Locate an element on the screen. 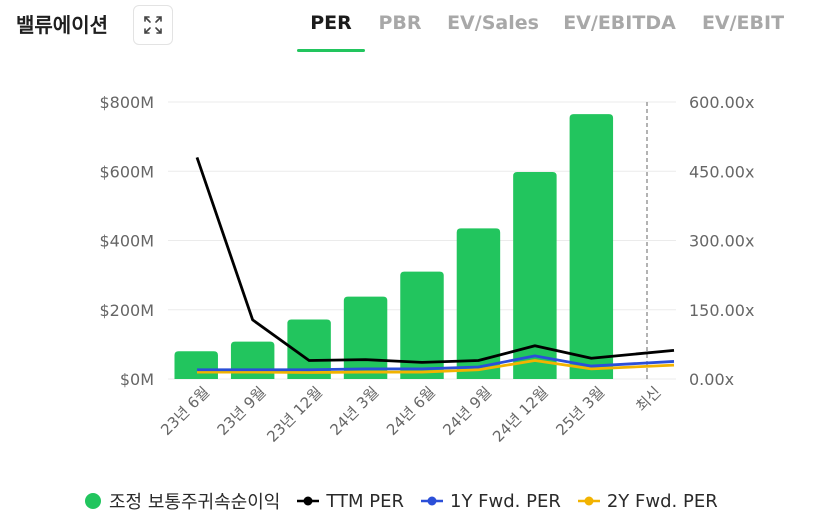  fwd-1y-per-line is located at coordinates (436, 363).